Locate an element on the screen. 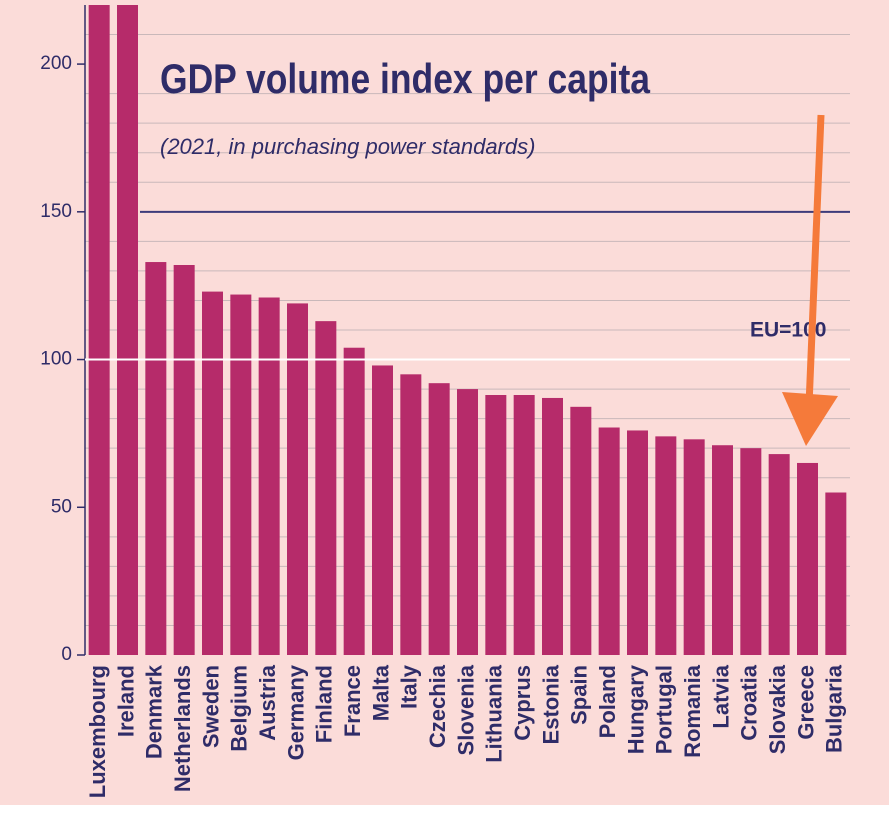 The width and height of the screenshot is (889, 821). x-tick-label: Austria is located at coordinates (267, 702).